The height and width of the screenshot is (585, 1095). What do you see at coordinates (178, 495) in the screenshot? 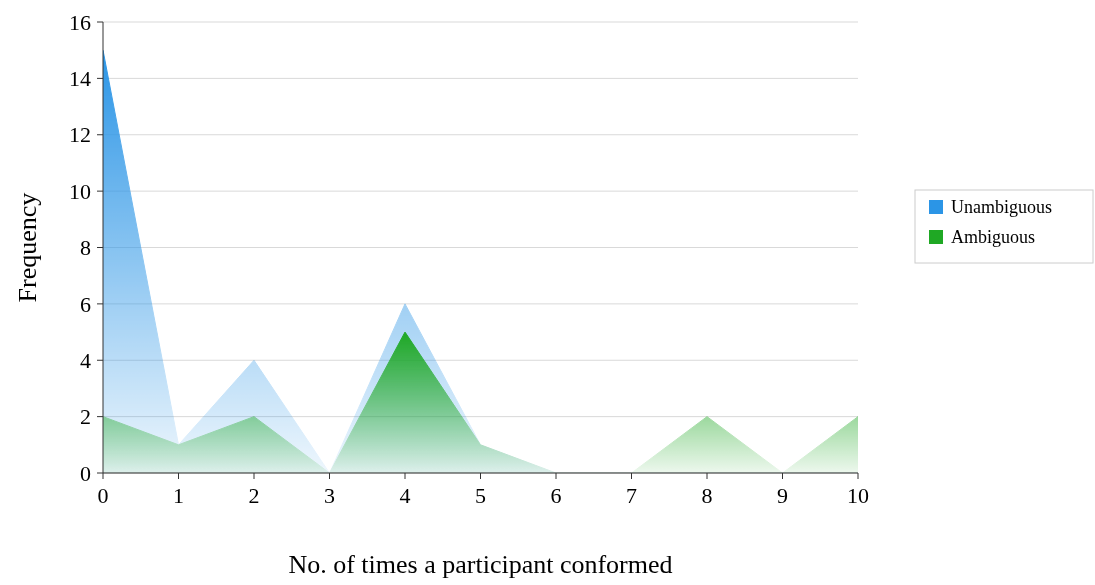
I see `x-tick-label: 1` at bounding box center [178, 495].